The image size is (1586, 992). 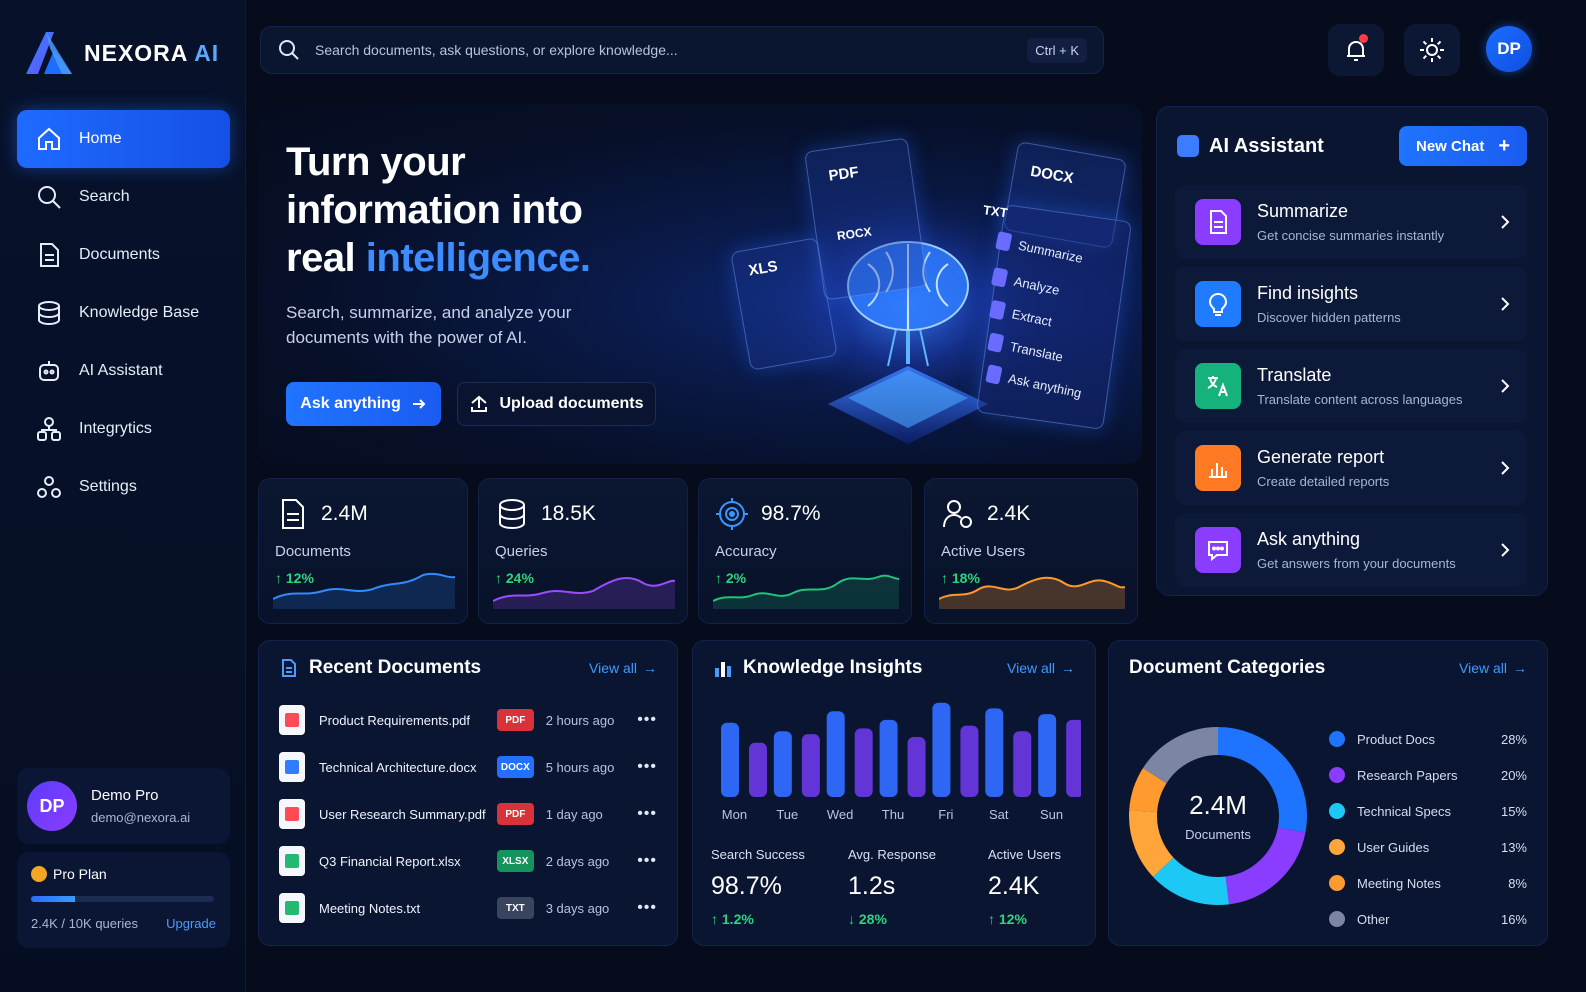 What do you see at coordinates (568, 513) in the screenshot?
I see `stat-value: 18.5K` at bounding box center [568, 513].